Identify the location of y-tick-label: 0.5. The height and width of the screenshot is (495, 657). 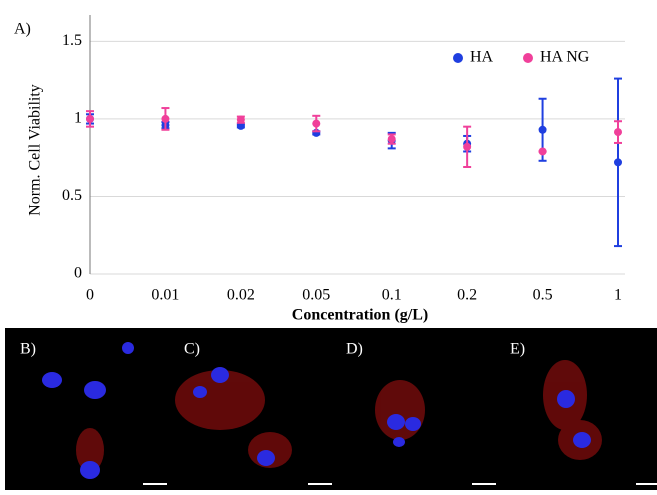
(72, 195).